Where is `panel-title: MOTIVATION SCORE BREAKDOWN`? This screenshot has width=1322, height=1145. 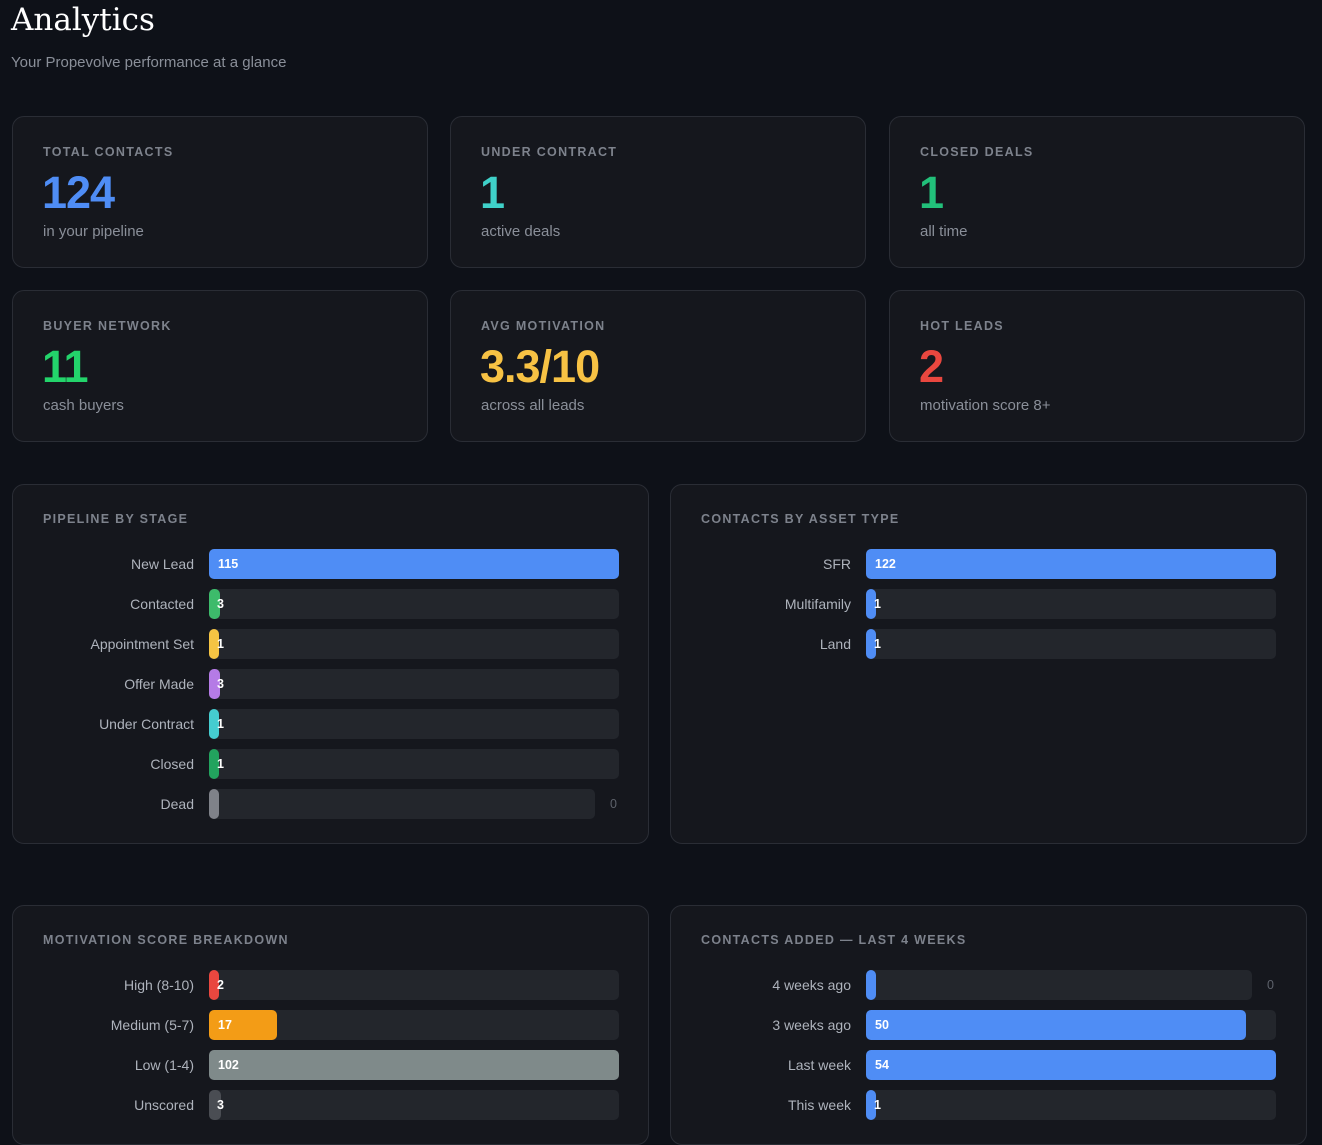
panel-title: MOTIVATION SCORE BREAKDOWN is located at coordinates (166, 940).